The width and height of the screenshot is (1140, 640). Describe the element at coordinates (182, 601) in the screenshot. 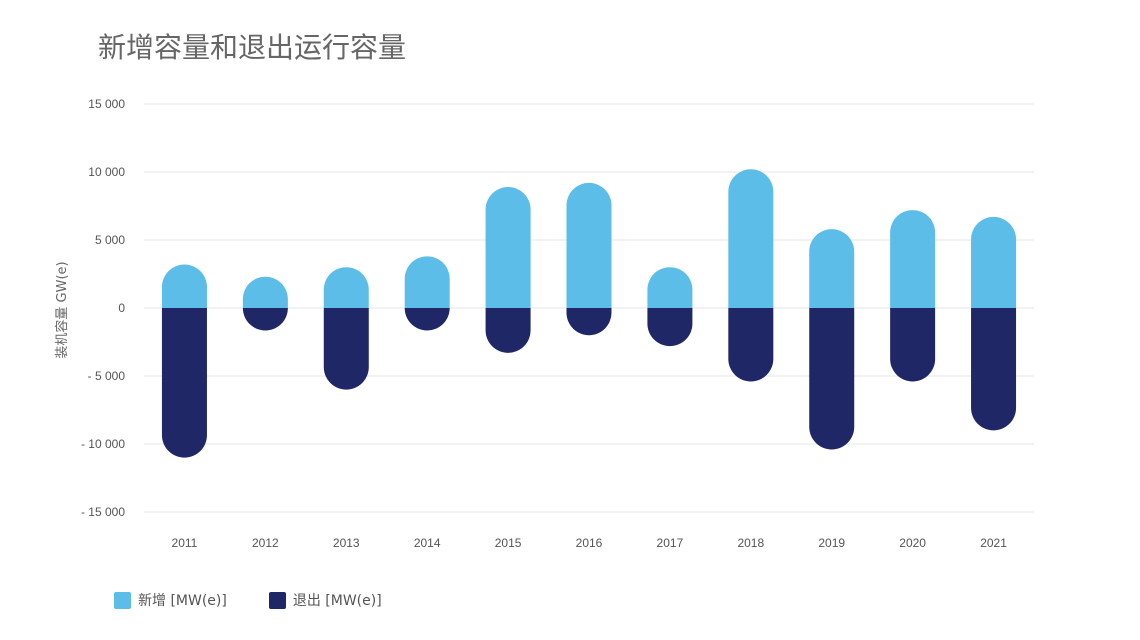

I see `legend-label-added: 新增 [MW(e)]` at that location.